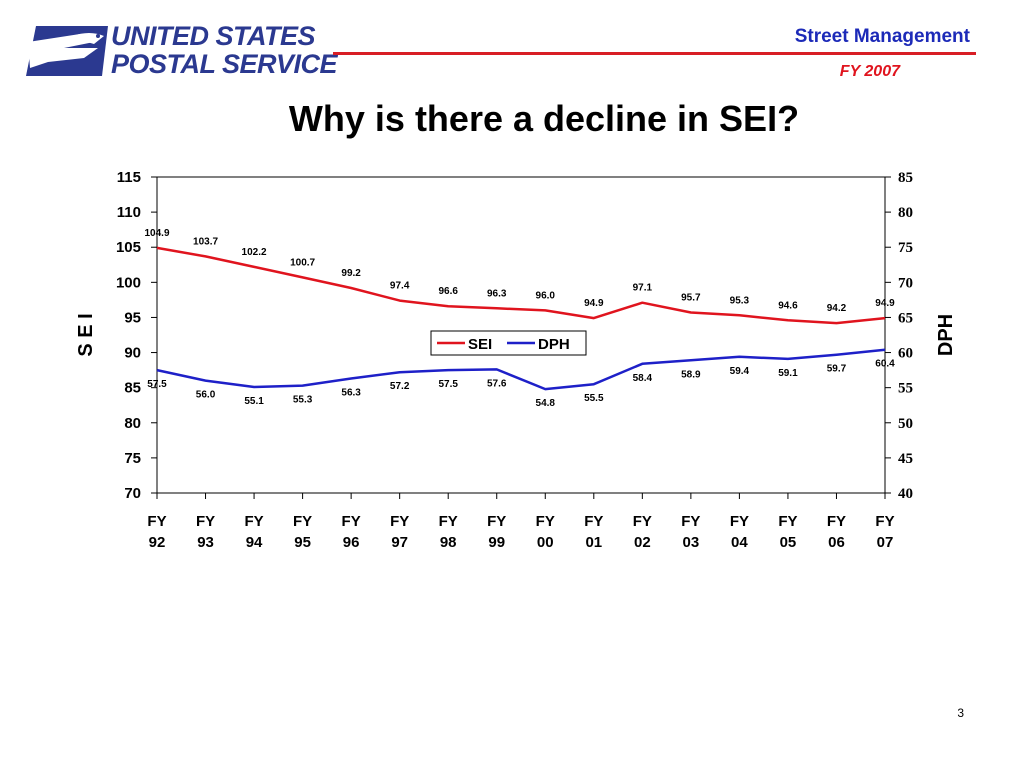 Image resolution: width=1024 pixels, height=768 pixels. I want to click on usps-eagle-logo, so click(67, 51).